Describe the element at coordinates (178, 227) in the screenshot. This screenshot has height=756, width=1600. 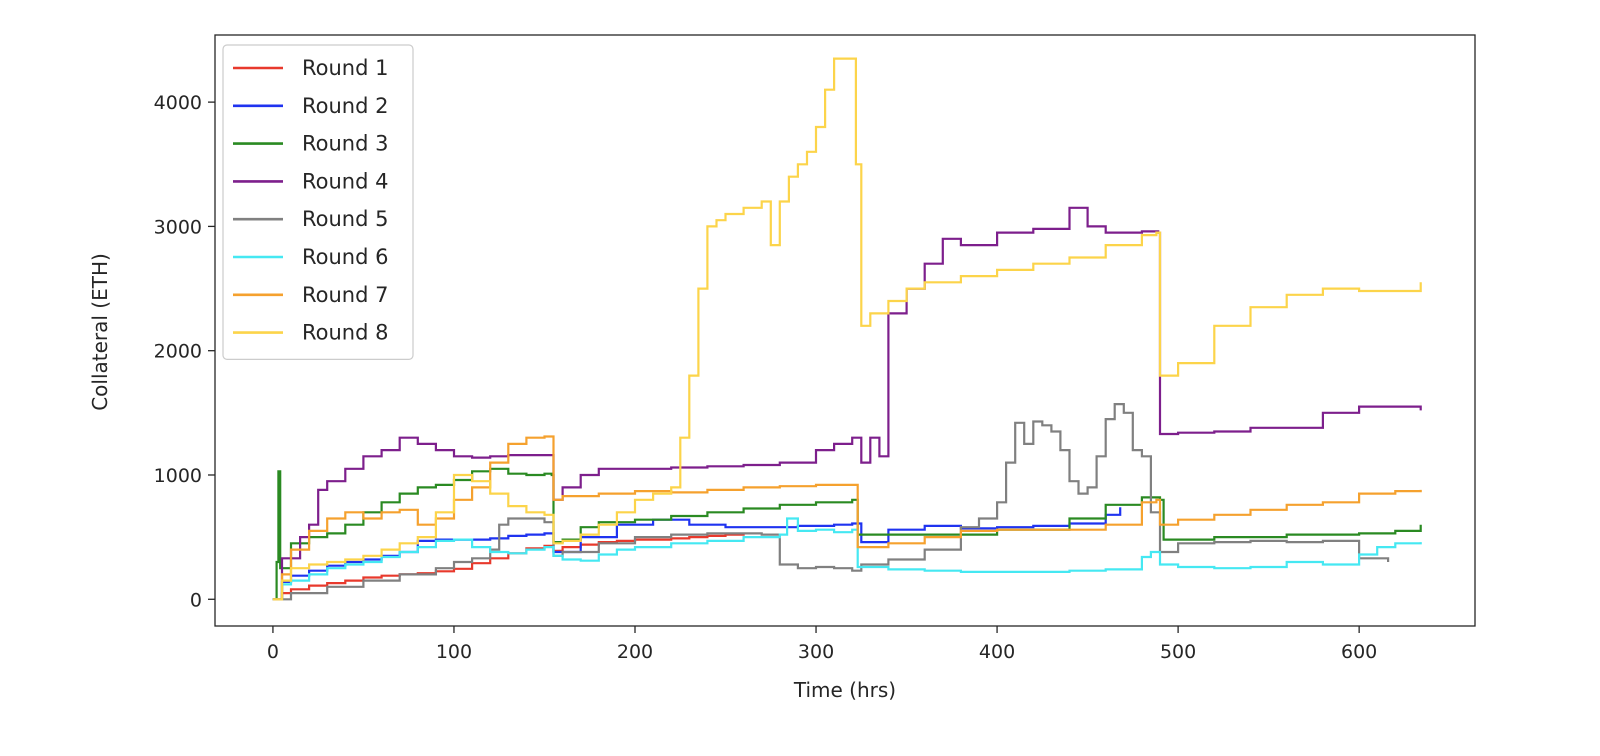
I see `y-tick-label: 3000` at that location.